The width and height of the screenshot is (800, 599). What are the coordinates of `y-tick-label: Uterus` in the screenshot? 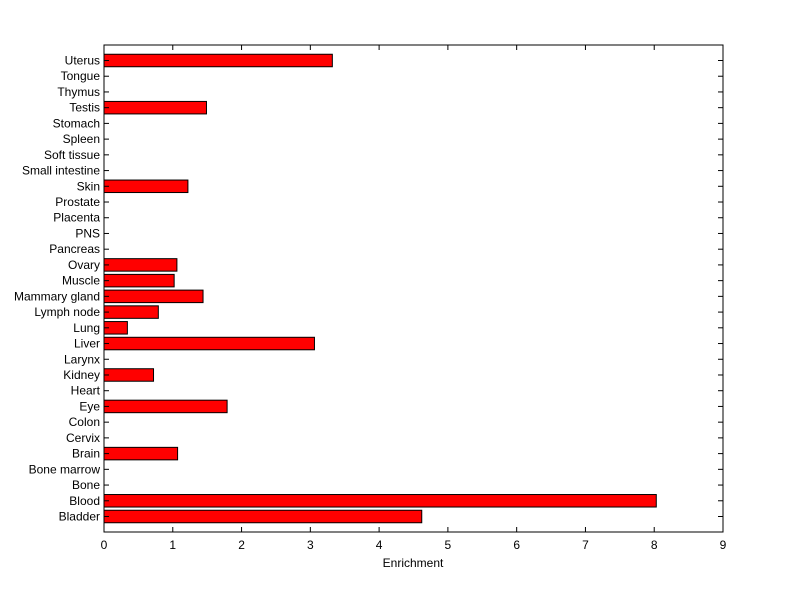 It's located at (82, 61).